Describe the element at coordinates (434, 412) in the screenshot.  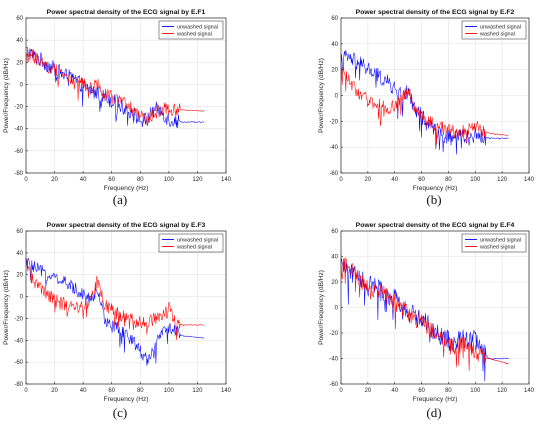
I see `panel-caption-d: (d)` at that location.